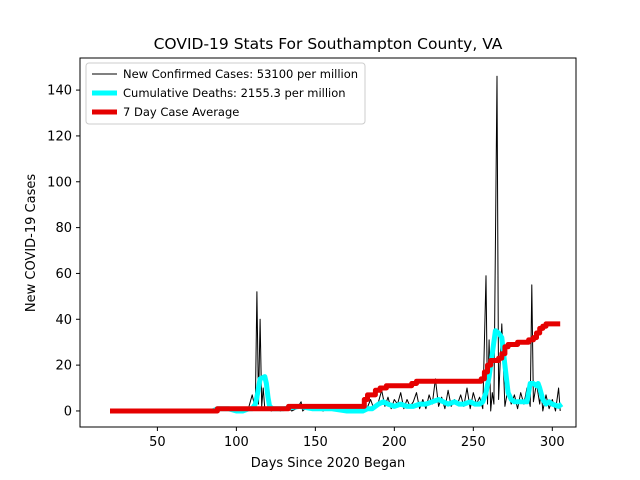  What do you see at coordinates (63, 251) in the screenshot?
I see `y-axis: 0 20 40 60 80 100 120 140` at bounding box center [63, 251].